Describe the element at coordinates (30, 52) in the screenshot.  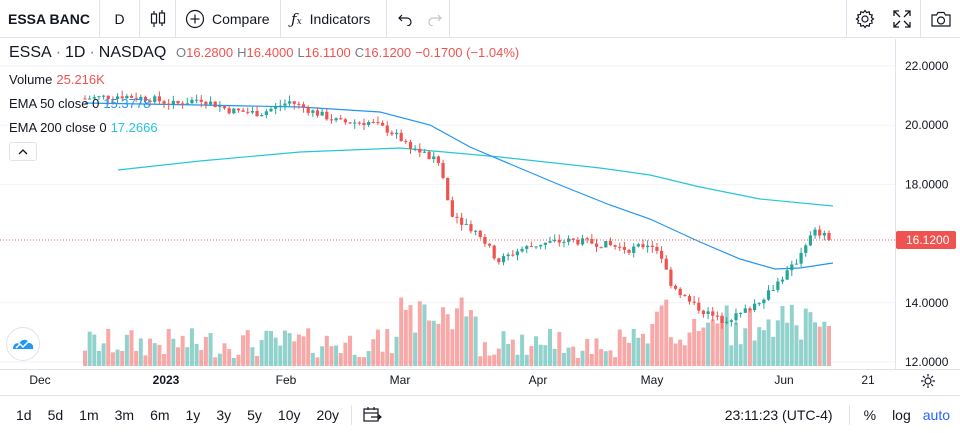
I see `legend-symbol: ESSA` at that location.